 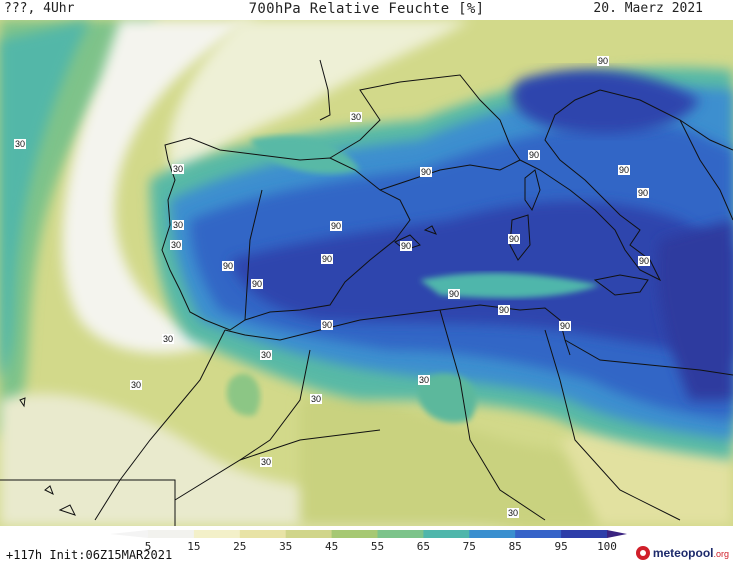 I want to click on map-title: 700hPa Relative Feuchte [%], so click(x=366, y=9).